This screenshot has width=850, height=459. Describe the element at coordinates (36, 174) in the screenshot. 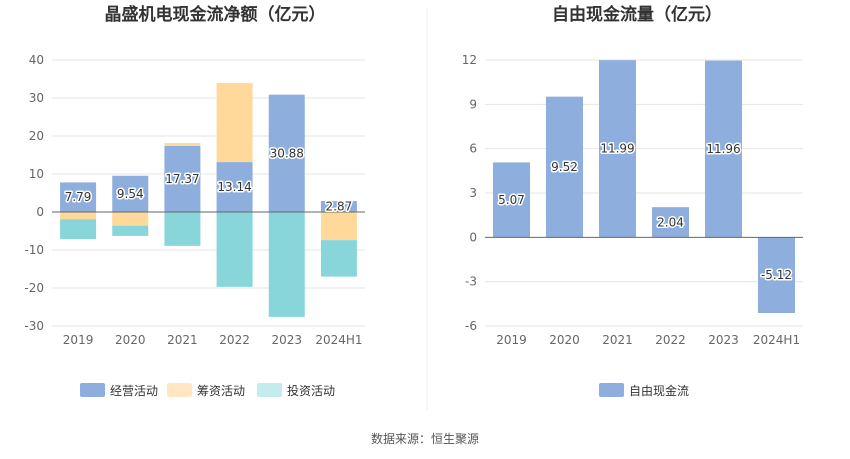

I see `y-tick-label: 10` at that location.